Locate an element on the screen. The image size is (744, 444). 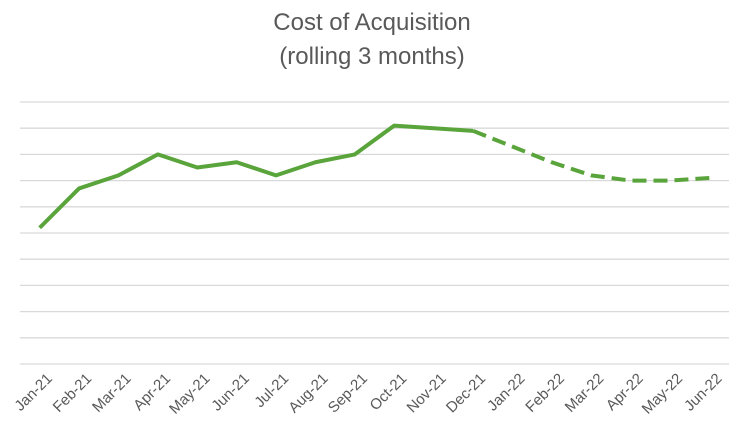
x-tick-label: Mar-21 is located at coordinates (112, 393).